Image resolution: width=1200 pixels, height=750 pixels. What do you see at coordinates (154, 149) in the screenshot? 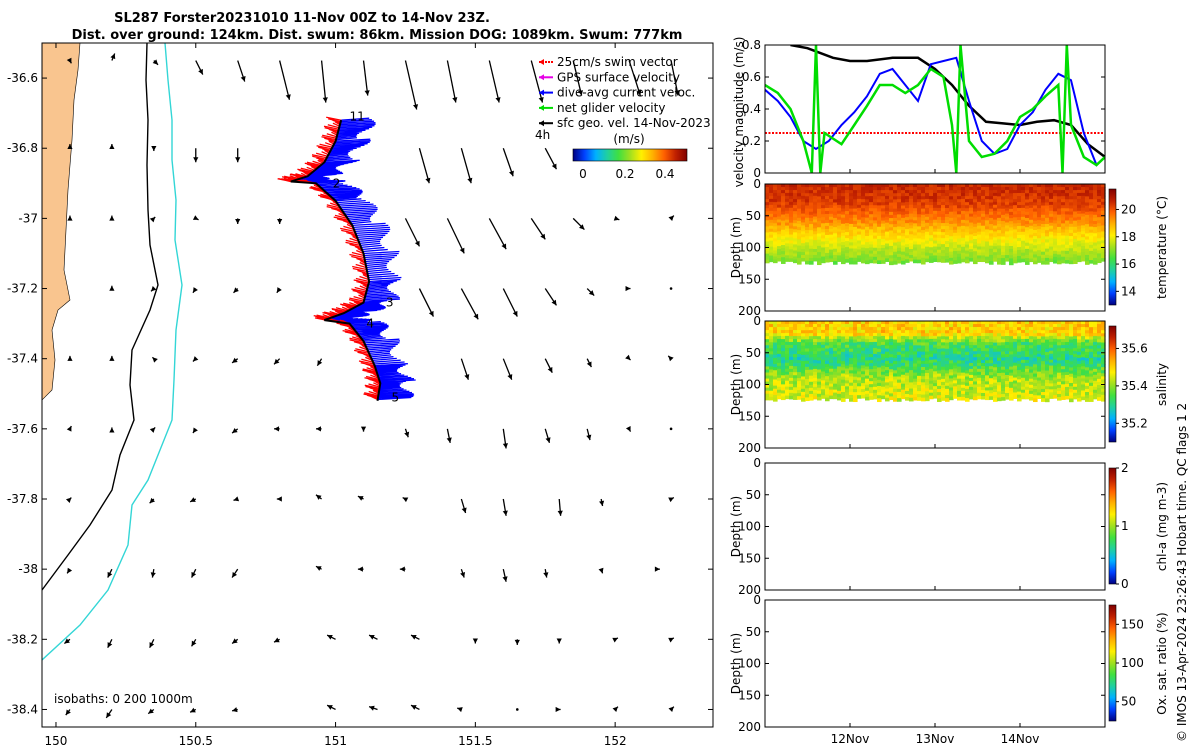
I see `geo-vector-head` at bounding box center [154, 149].